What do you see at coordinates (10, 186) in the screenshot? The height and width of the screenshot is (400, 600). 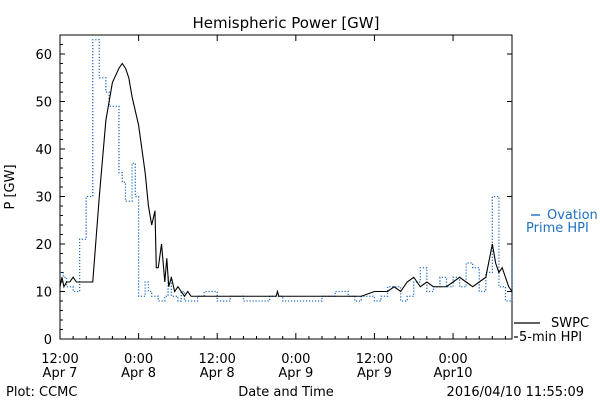 I see `y-axis-label: P [GW]` at bounding box center [10, 186].